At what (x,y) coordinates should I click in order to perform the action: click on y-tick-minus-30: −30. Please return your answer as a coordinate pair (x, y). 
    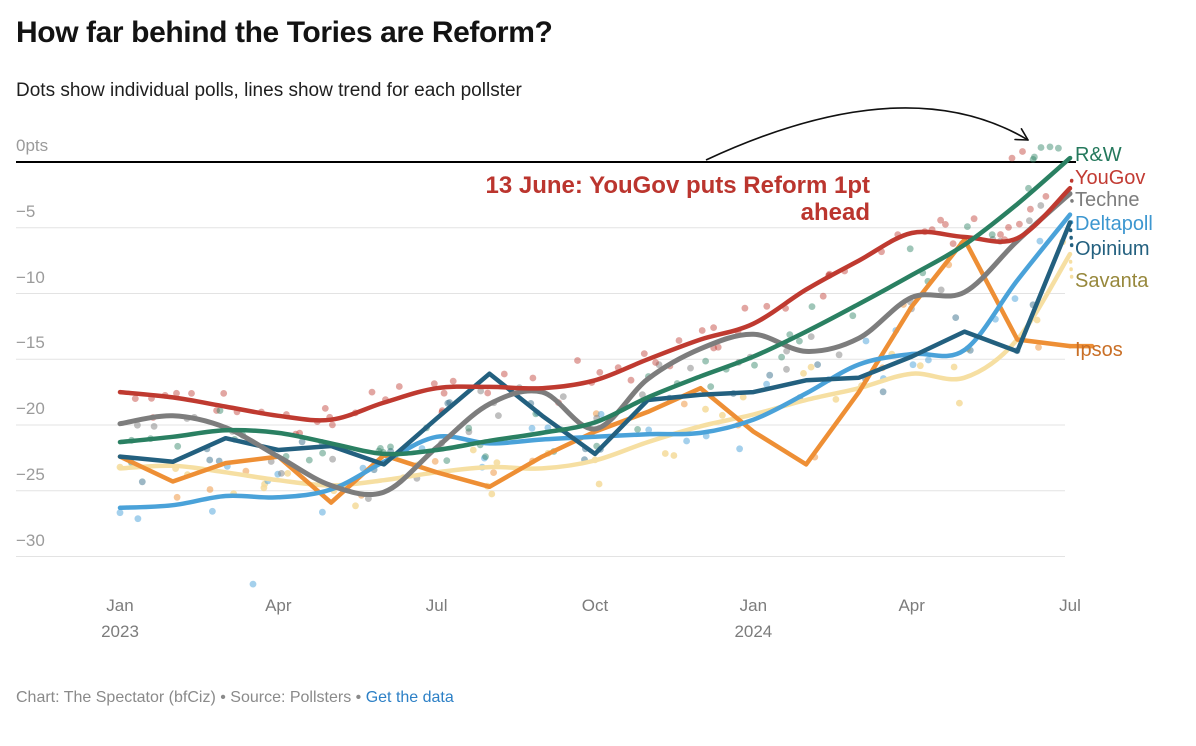
    Looking at the image, I should click on (30, 540).